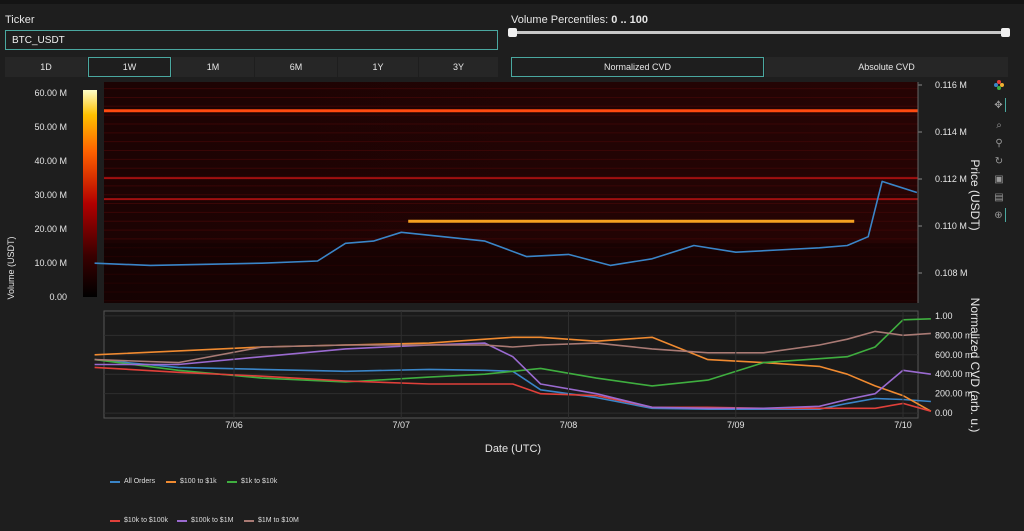 This screenshot has height=531, width=1024. Describe the element at coordinates (999, 143) in the screenshot. I see `lasso-icon: ⚲` at that location.